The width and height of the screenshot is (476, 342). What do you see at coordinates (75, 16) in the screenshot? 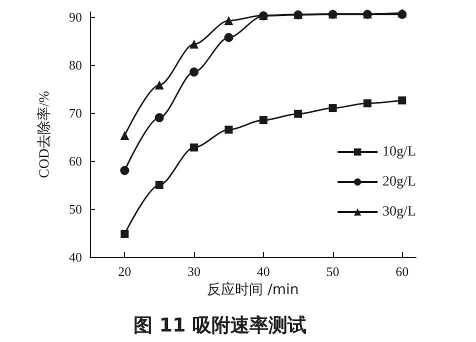
I see `y-tick-label: 90` at bounding box center [75, 16].